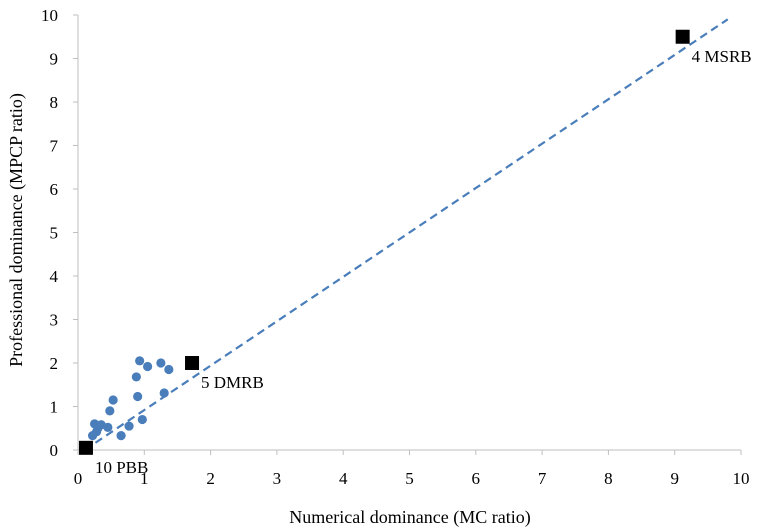 Image resolution: width=775 pixels, height=530 pixels. Describe the element at coordinates (54, 233) in the screenshot. I see `y-tick-label: 5` at that location.